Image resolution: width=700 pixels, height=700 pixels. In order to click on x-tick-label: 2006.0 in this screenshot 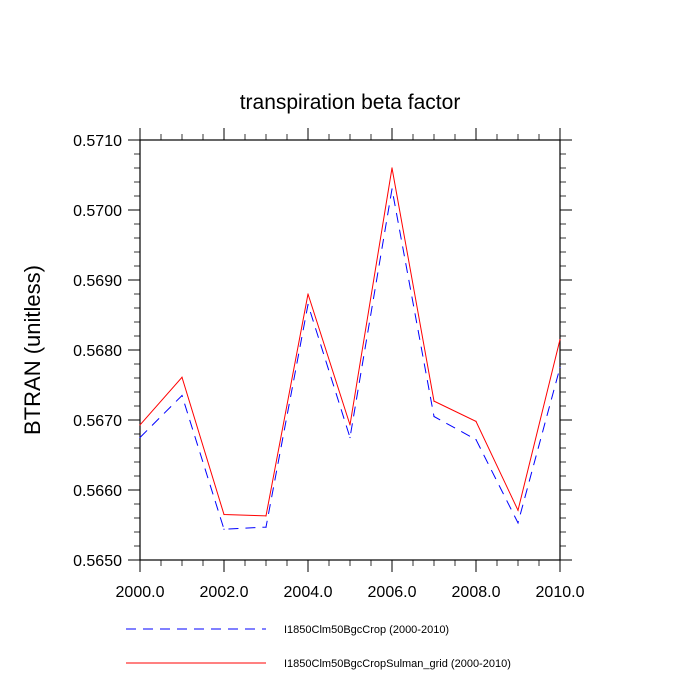, I will do `click(392, 592)`.